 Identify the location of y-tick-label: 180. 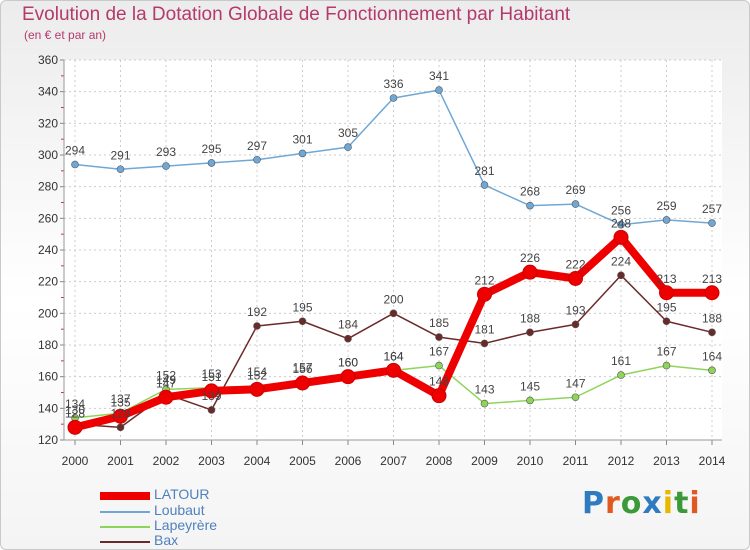
(48, 345).